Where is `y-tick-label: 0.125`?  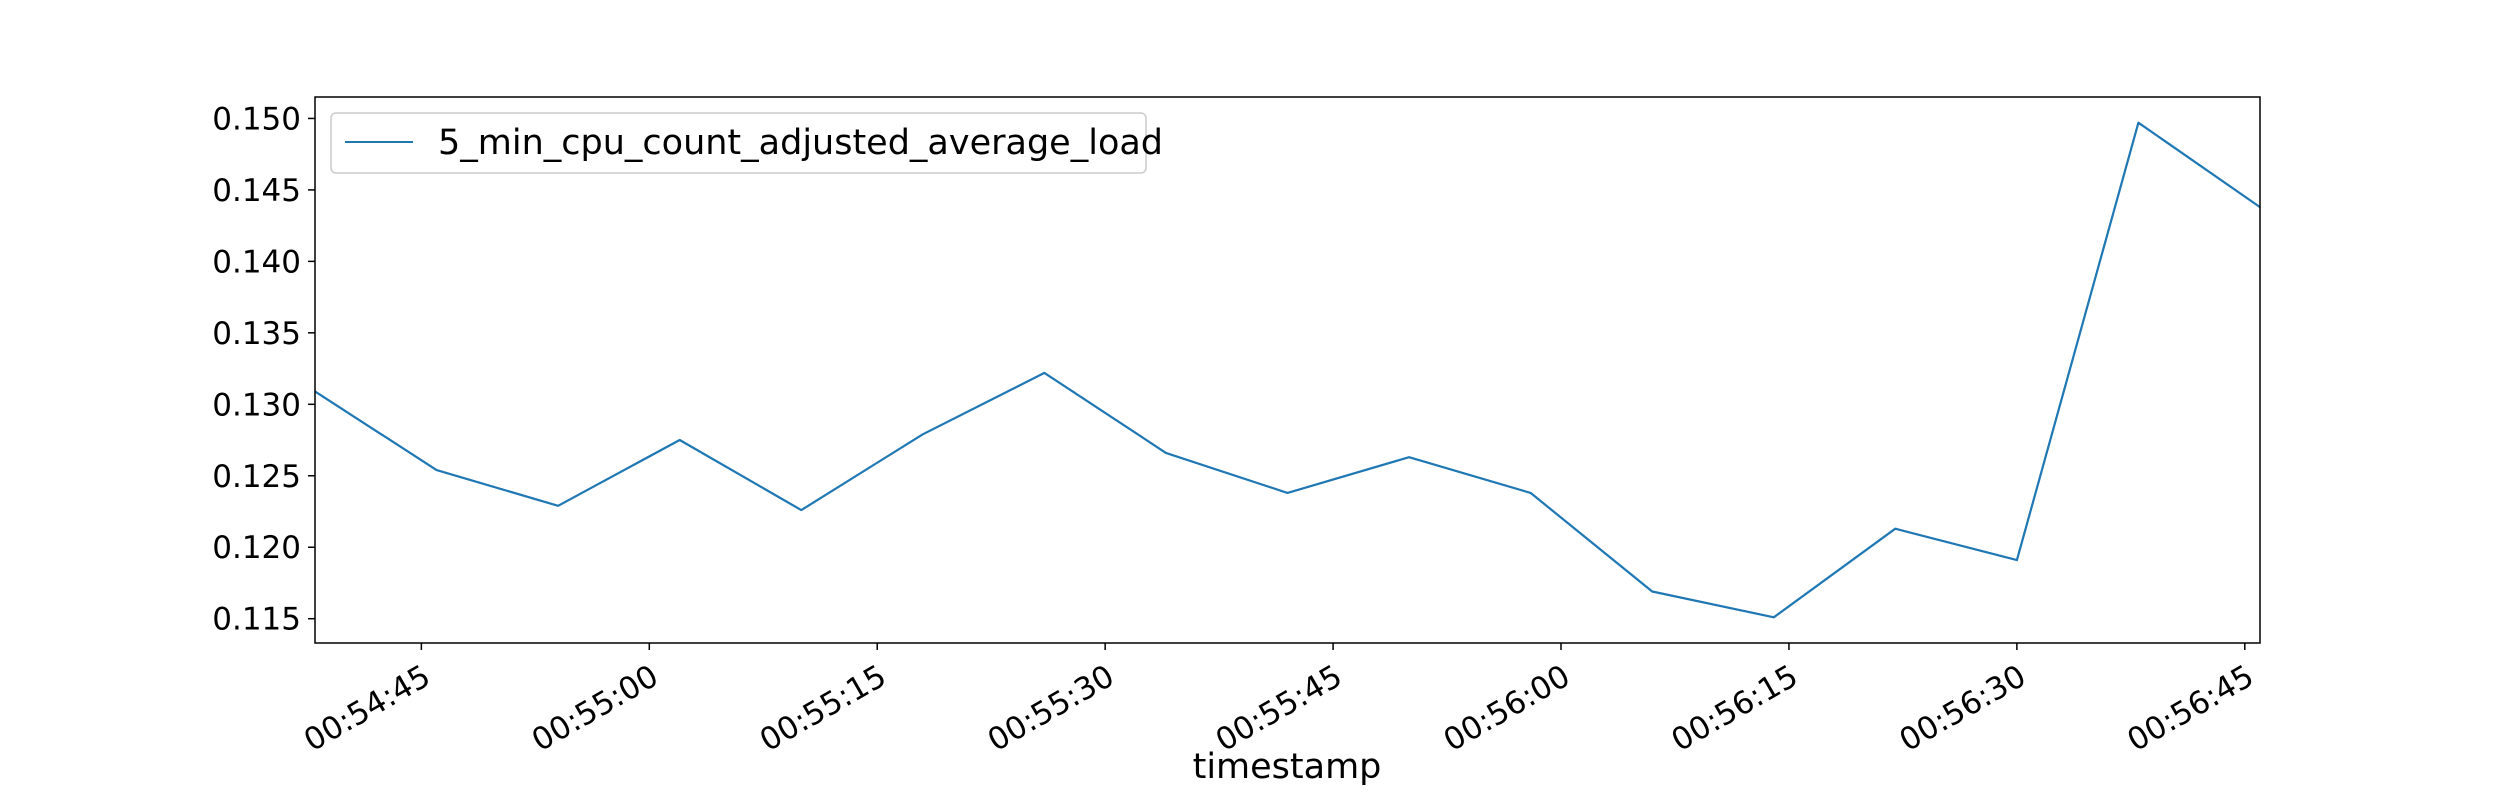
y-tick-label: 0.125 is located at coordinates (256, 477).